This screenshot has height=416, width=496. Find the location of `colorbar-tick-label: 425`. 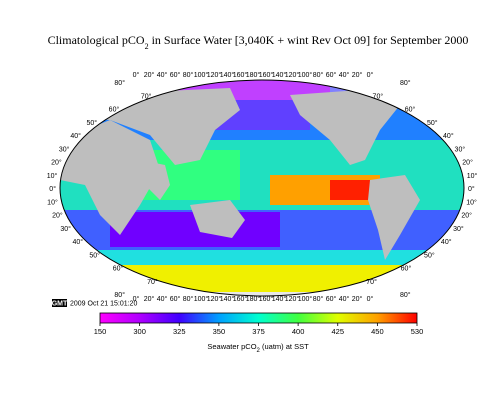

colorbar-tick-label: 425 is located at coordinates (337, 331).